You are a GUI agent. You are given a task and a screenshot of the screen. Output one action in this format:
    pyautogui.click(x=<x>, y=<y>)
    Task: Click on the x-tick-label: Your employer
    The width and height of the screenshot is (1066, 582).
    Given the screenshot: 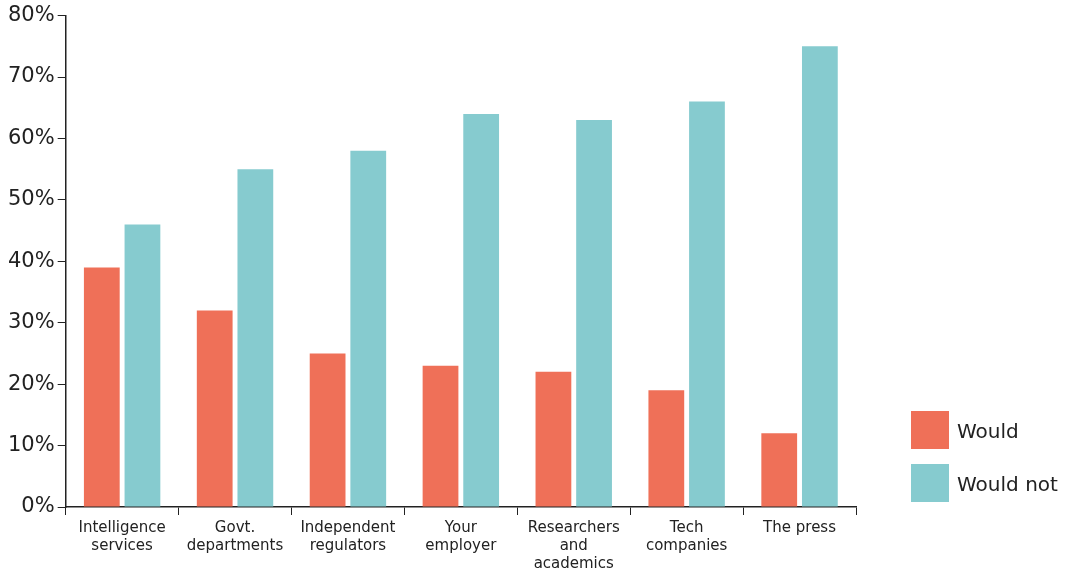 What is the action you would take?
    pyautogui.click(x=461, y=535)
    